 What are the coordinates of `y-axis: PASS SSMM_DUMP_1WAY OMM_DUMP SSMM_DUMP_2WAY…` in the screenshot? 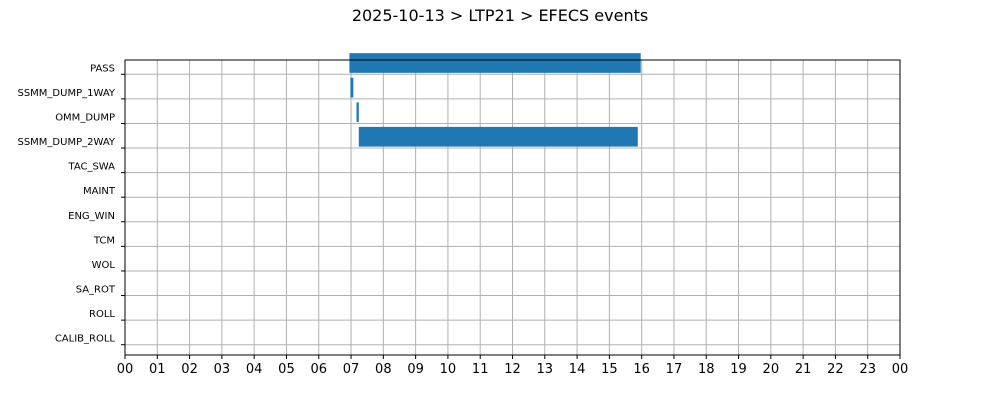 It's located at (71, 204).